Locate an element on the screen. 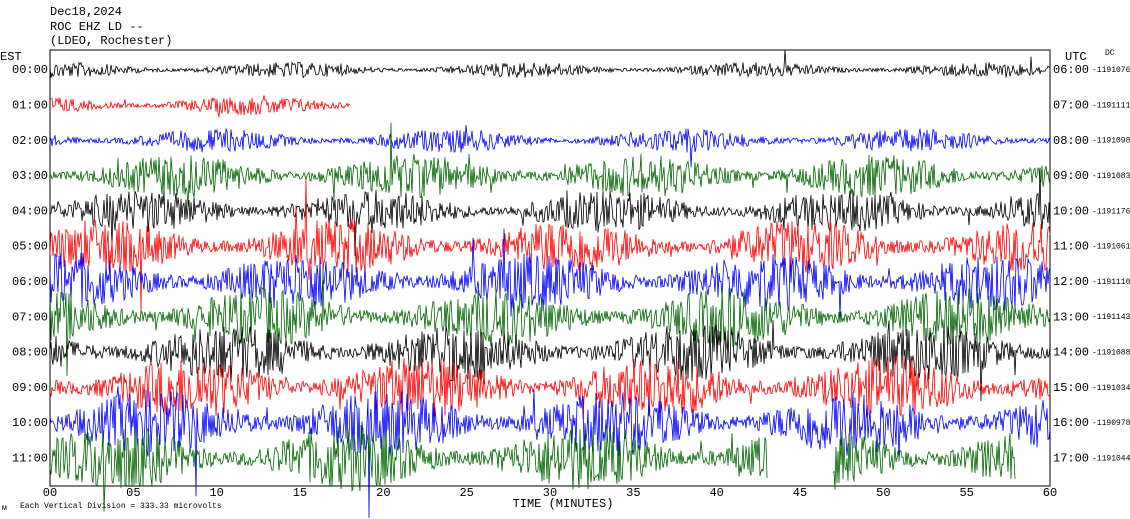 This screenshot has width=1130, height=519. est-label: 10:00 is located at coordinates (30, 423).